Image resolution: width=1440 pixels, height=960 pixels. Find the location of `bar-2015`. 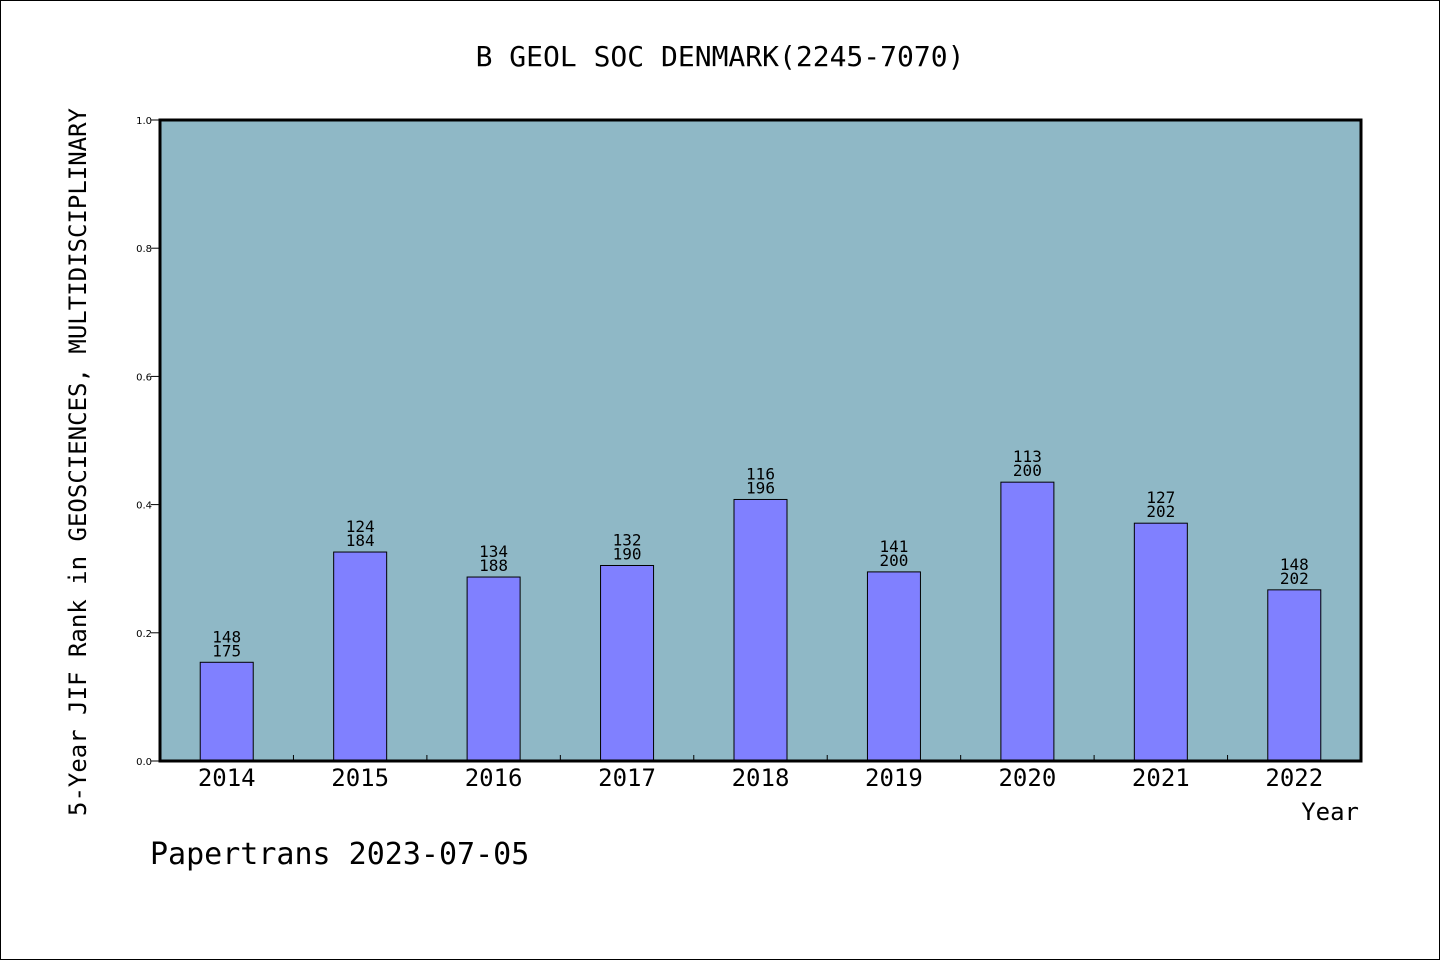

bar-2015 is located at coordinates (360, 656).